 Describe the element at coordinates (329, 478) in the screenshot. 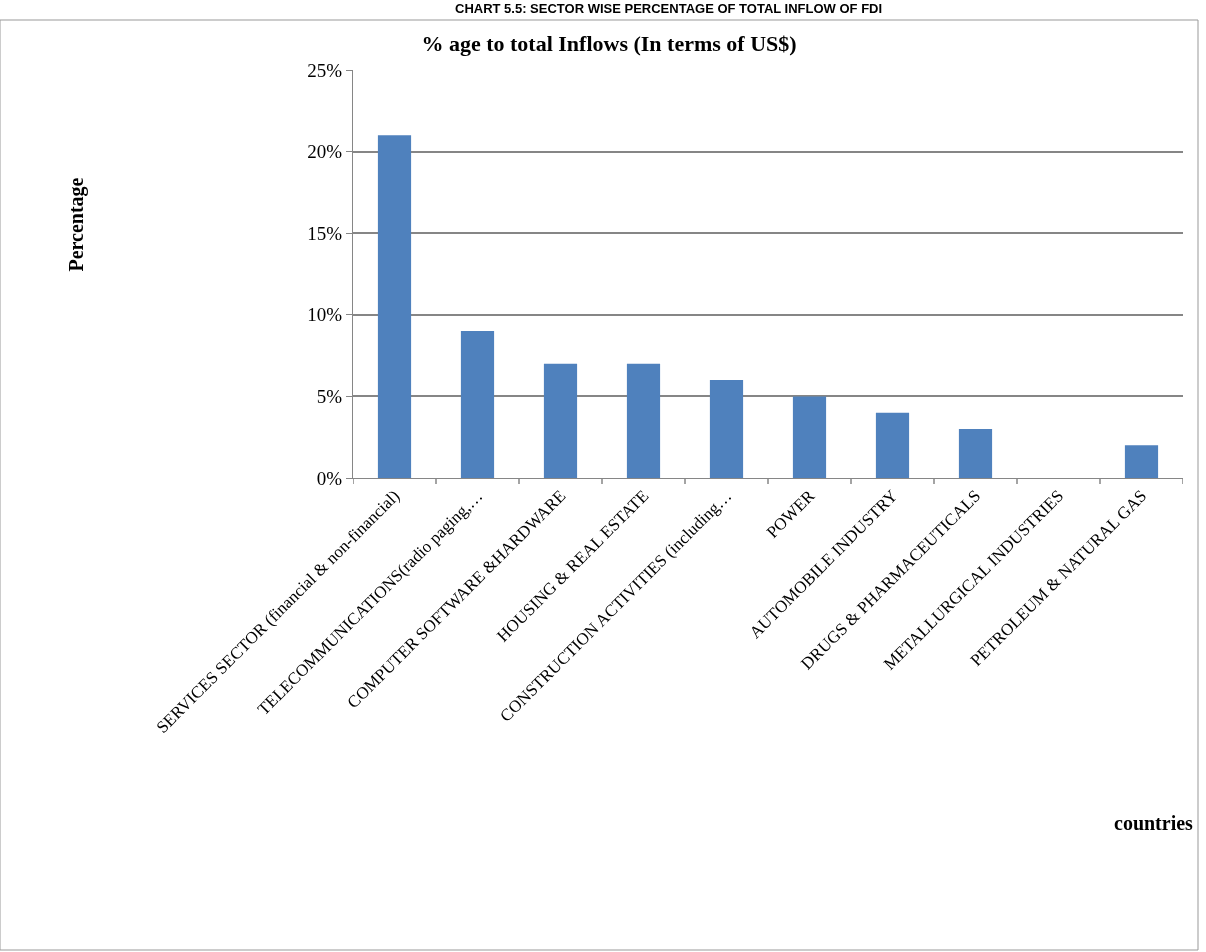

I see `y-tick-label: 0%` at that location.